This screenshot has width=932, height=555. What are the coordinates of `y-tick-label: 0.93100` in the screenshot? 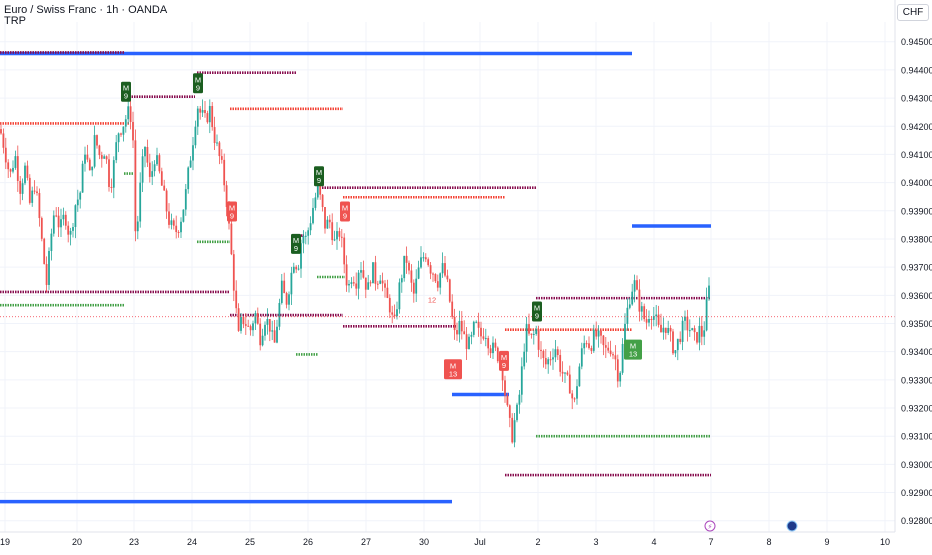 It's located at (916, 437).